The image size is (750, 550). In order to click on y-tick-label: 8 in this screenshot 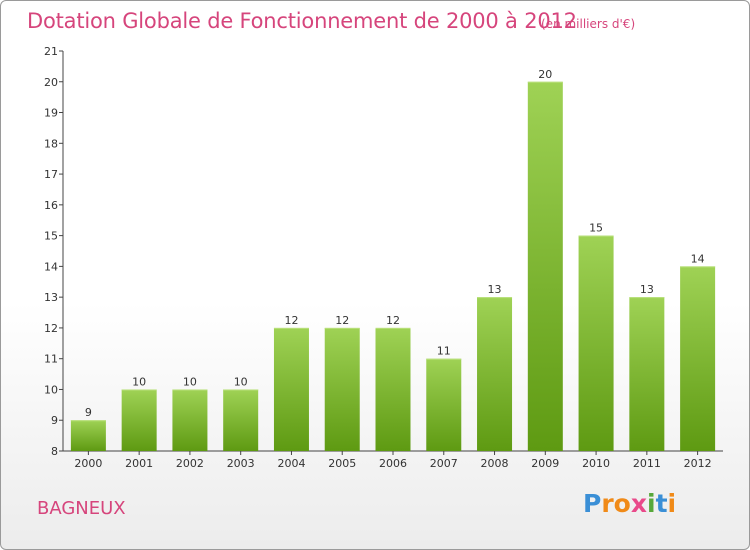, I will do `click(54, 451)`.